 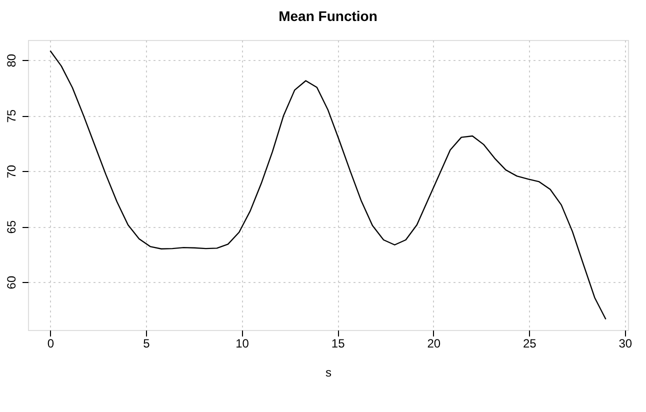 What do you see at coordinates (243, 343) in the screenshot?
I see `x-tick-label: 10` at bounding box center [243, 343].